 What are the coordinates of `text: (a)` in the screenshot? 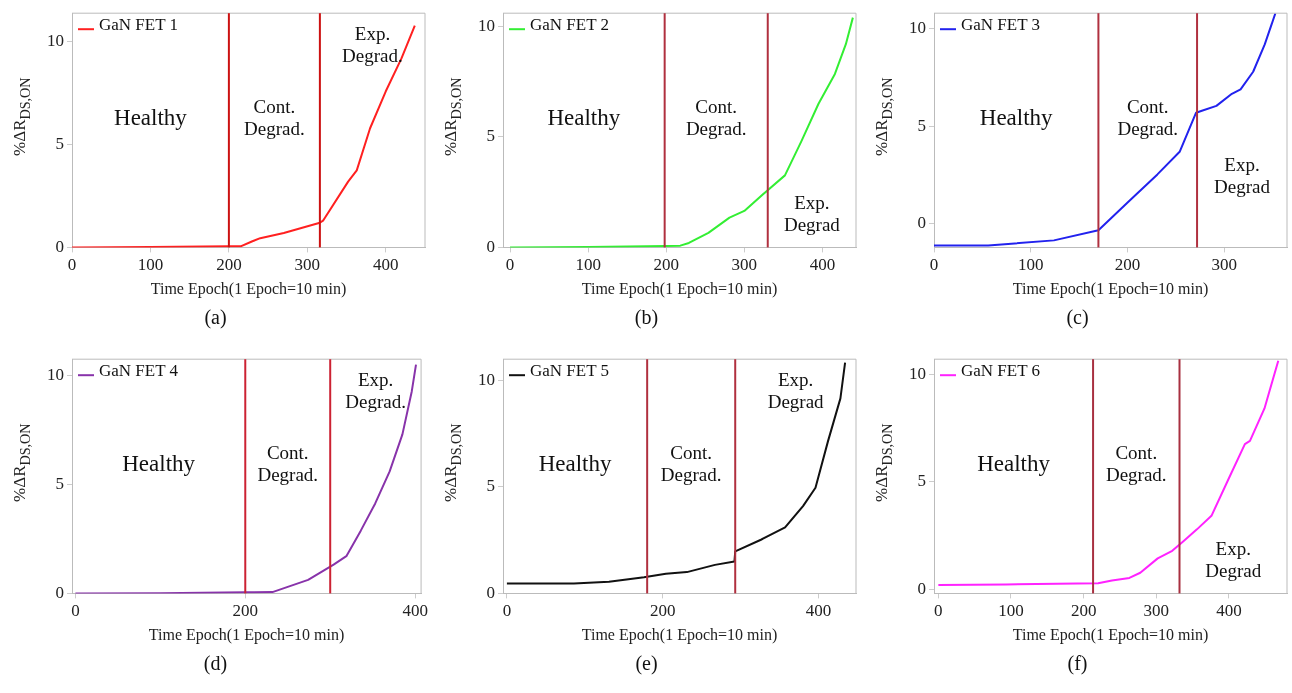 It's located at (215, 317).